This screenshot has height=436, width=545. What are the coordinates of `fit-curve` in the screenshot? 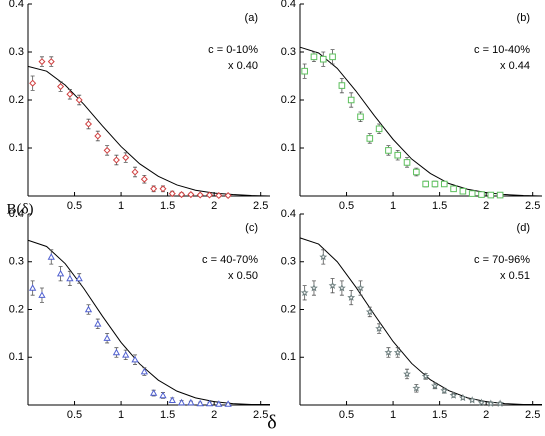 It's located at (149, 131).